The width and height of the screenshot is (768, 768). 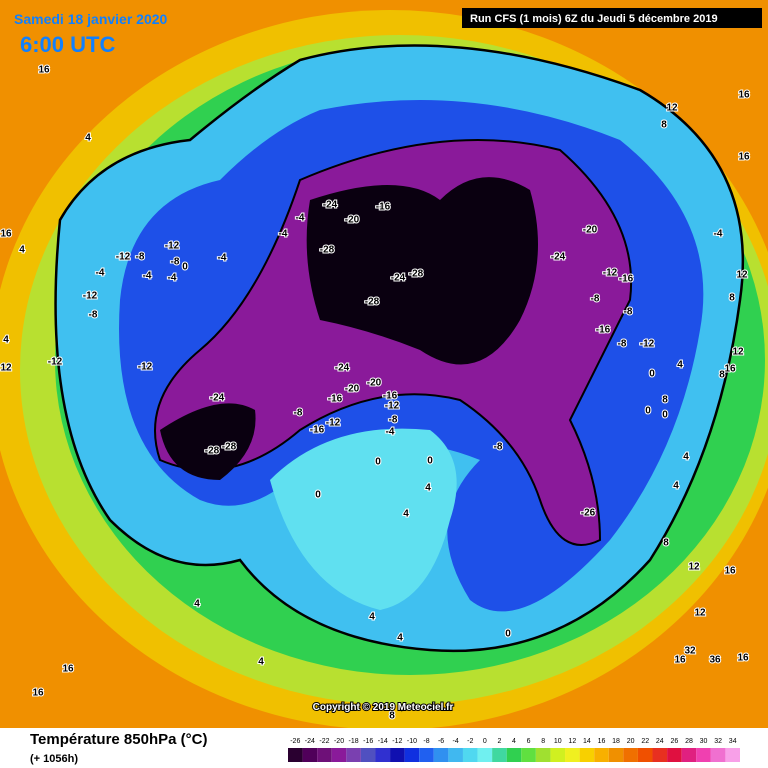 I want to click on colorbar-tick-label: -2, so click(x=470, y=741).